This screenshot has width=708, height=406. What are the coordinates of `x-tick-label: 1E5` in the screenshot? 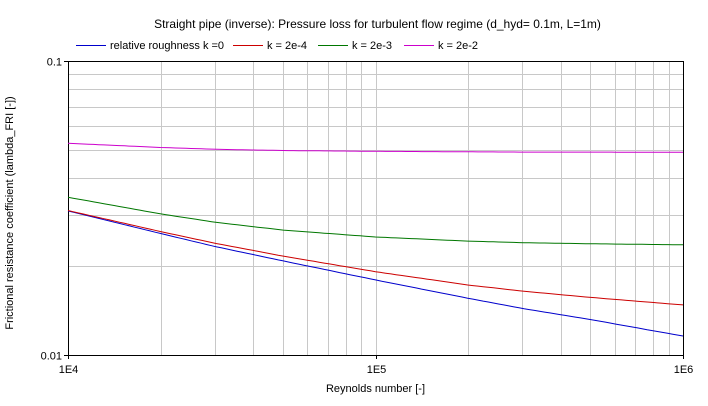 It's located at (377, 370).